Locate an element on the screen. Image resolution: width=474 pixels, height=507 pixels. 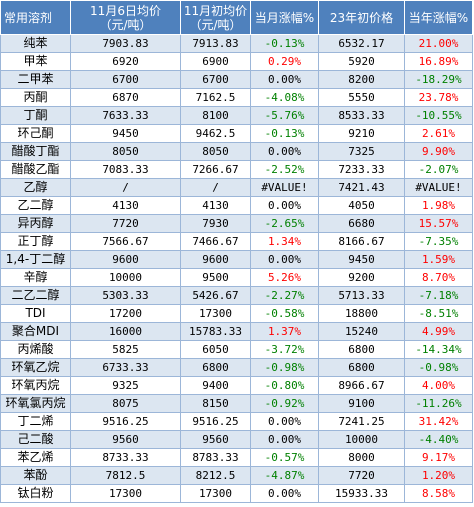
nov6-price-cell: 7720 is located at coordinates (125, 223).